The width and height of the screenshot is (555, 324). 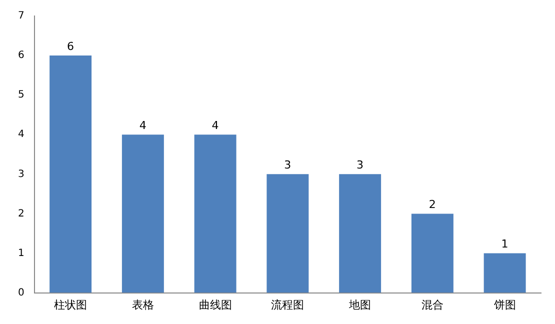 I want to click on x-tick-label: 饼图, so click(x=504, y=305).